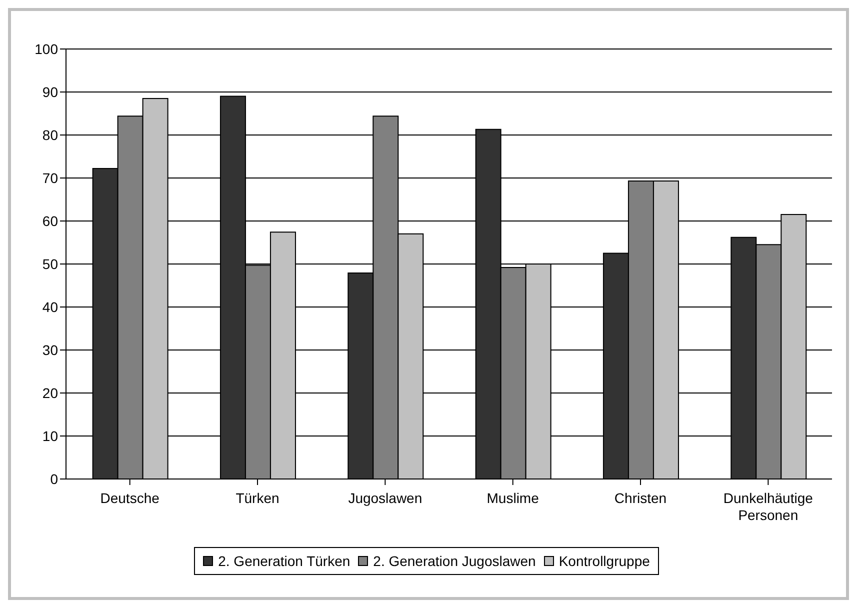 The width and height of the screenshot is (857, 608). What do you see at coordinates (50, 392) in the screenshot?
I see `y-tick-label: 20` at bounding box center [50, 392].